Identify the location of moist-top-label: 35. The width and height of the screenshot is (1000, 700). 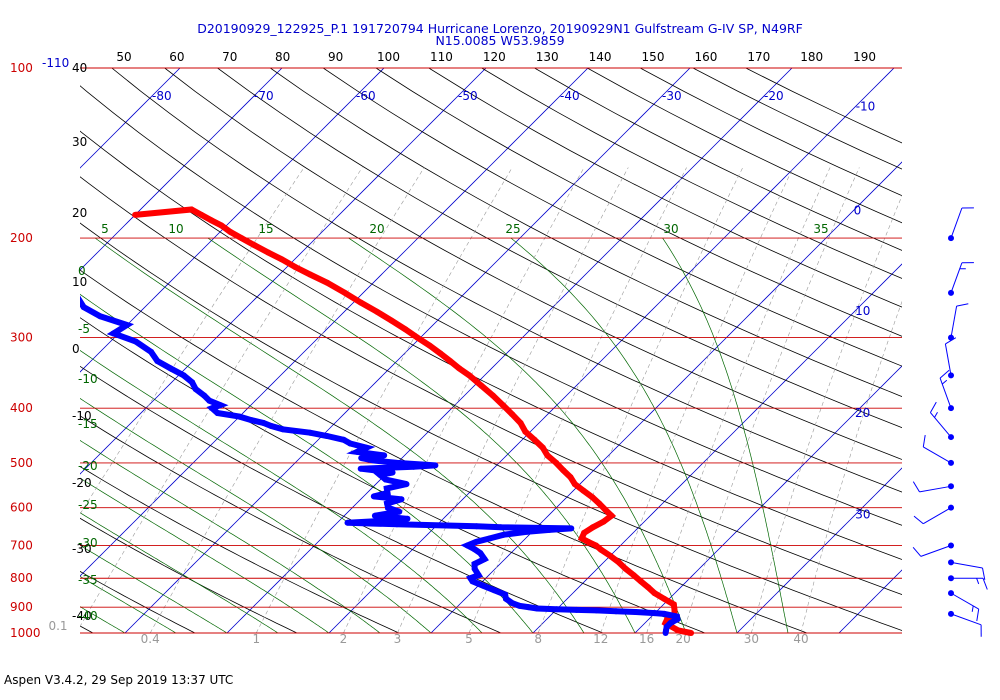
(820, 229).